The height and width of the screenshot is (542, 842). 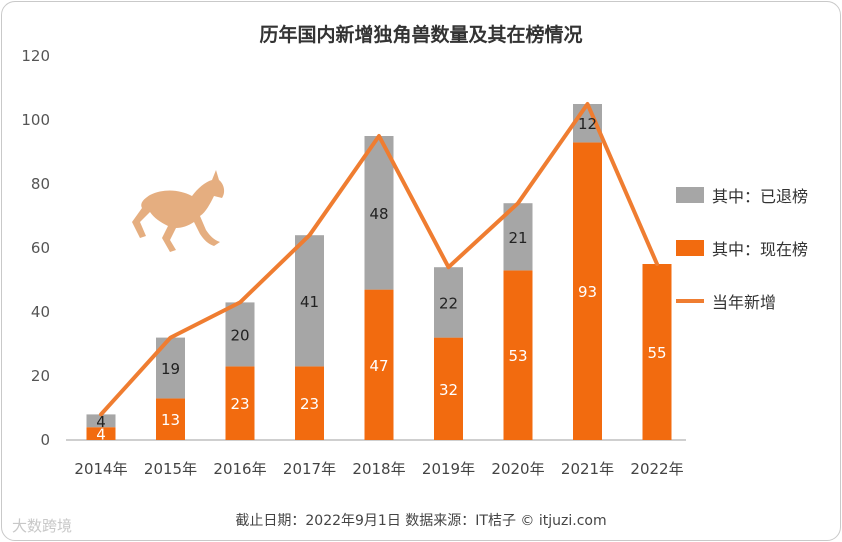 I want to click on legend-swatch-exited, so click(x=690, y=195).